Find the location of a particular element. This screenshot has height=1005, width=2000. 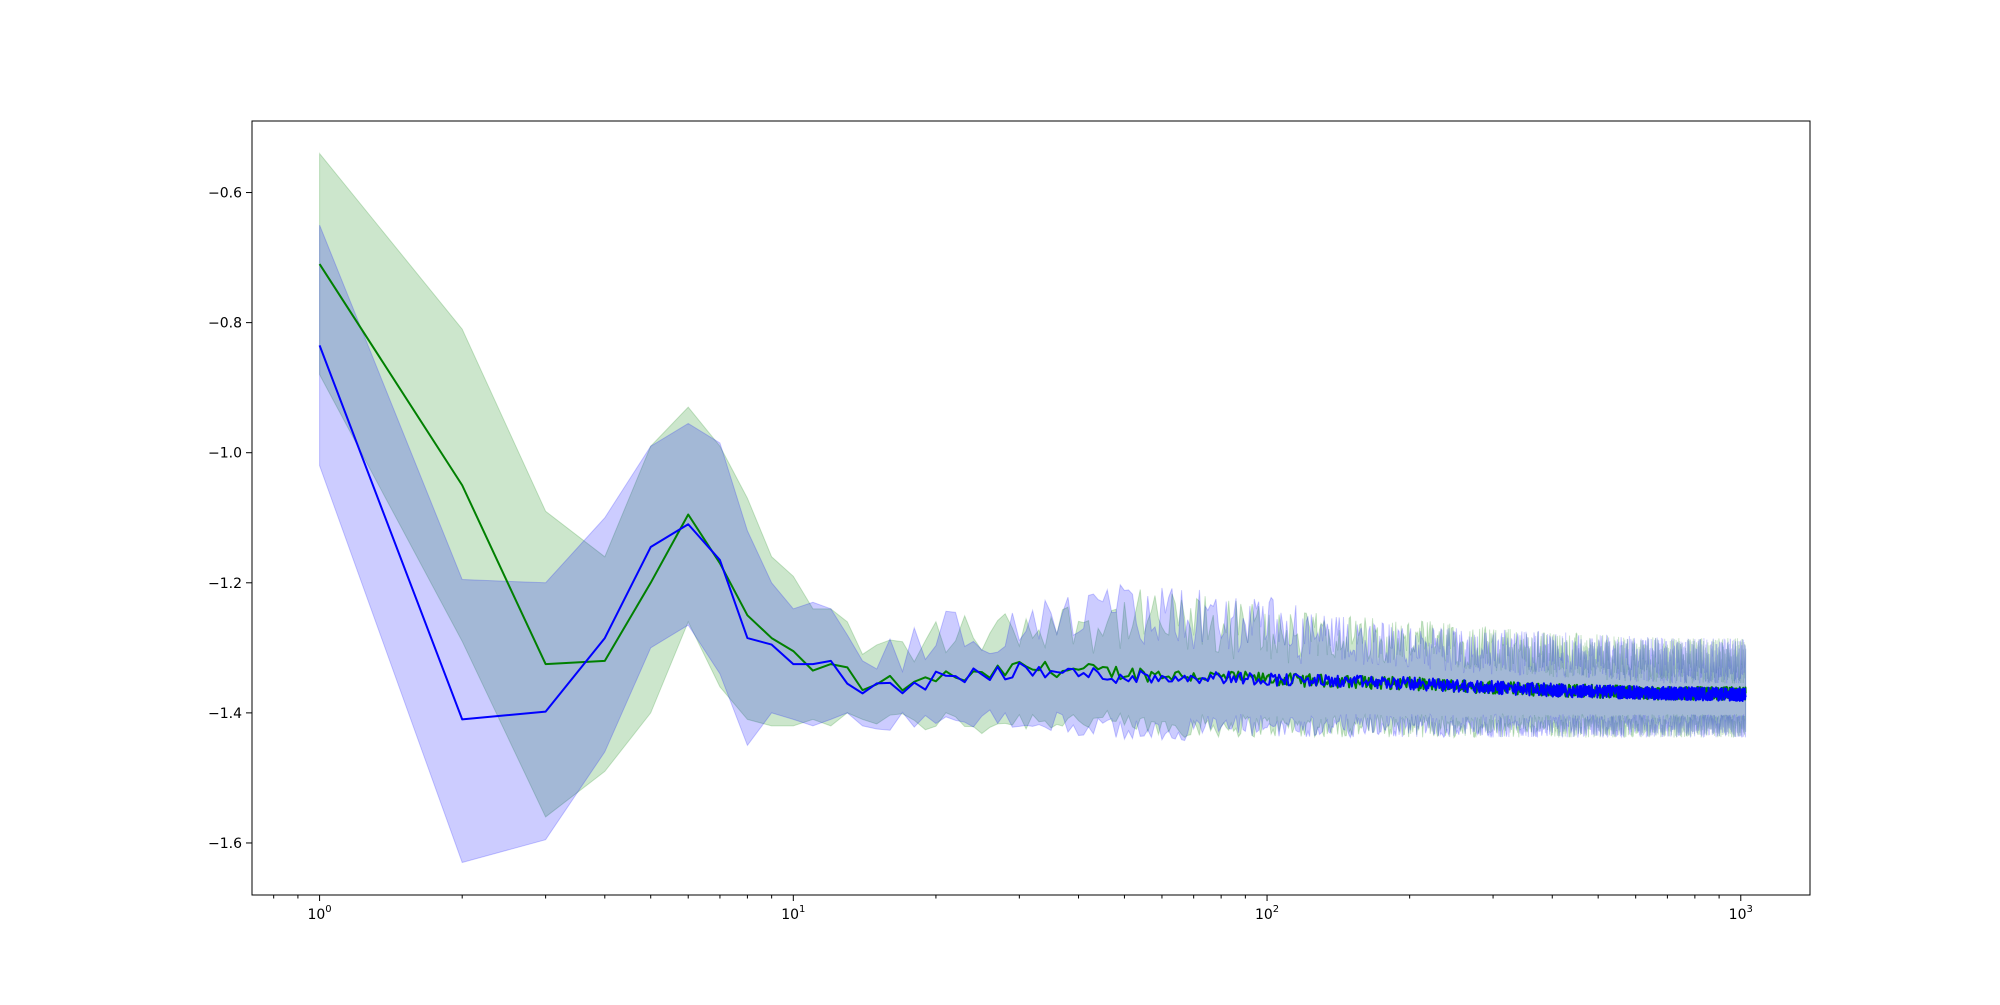

y-tick-label: −1.4 is located at coordinates (225, 714).